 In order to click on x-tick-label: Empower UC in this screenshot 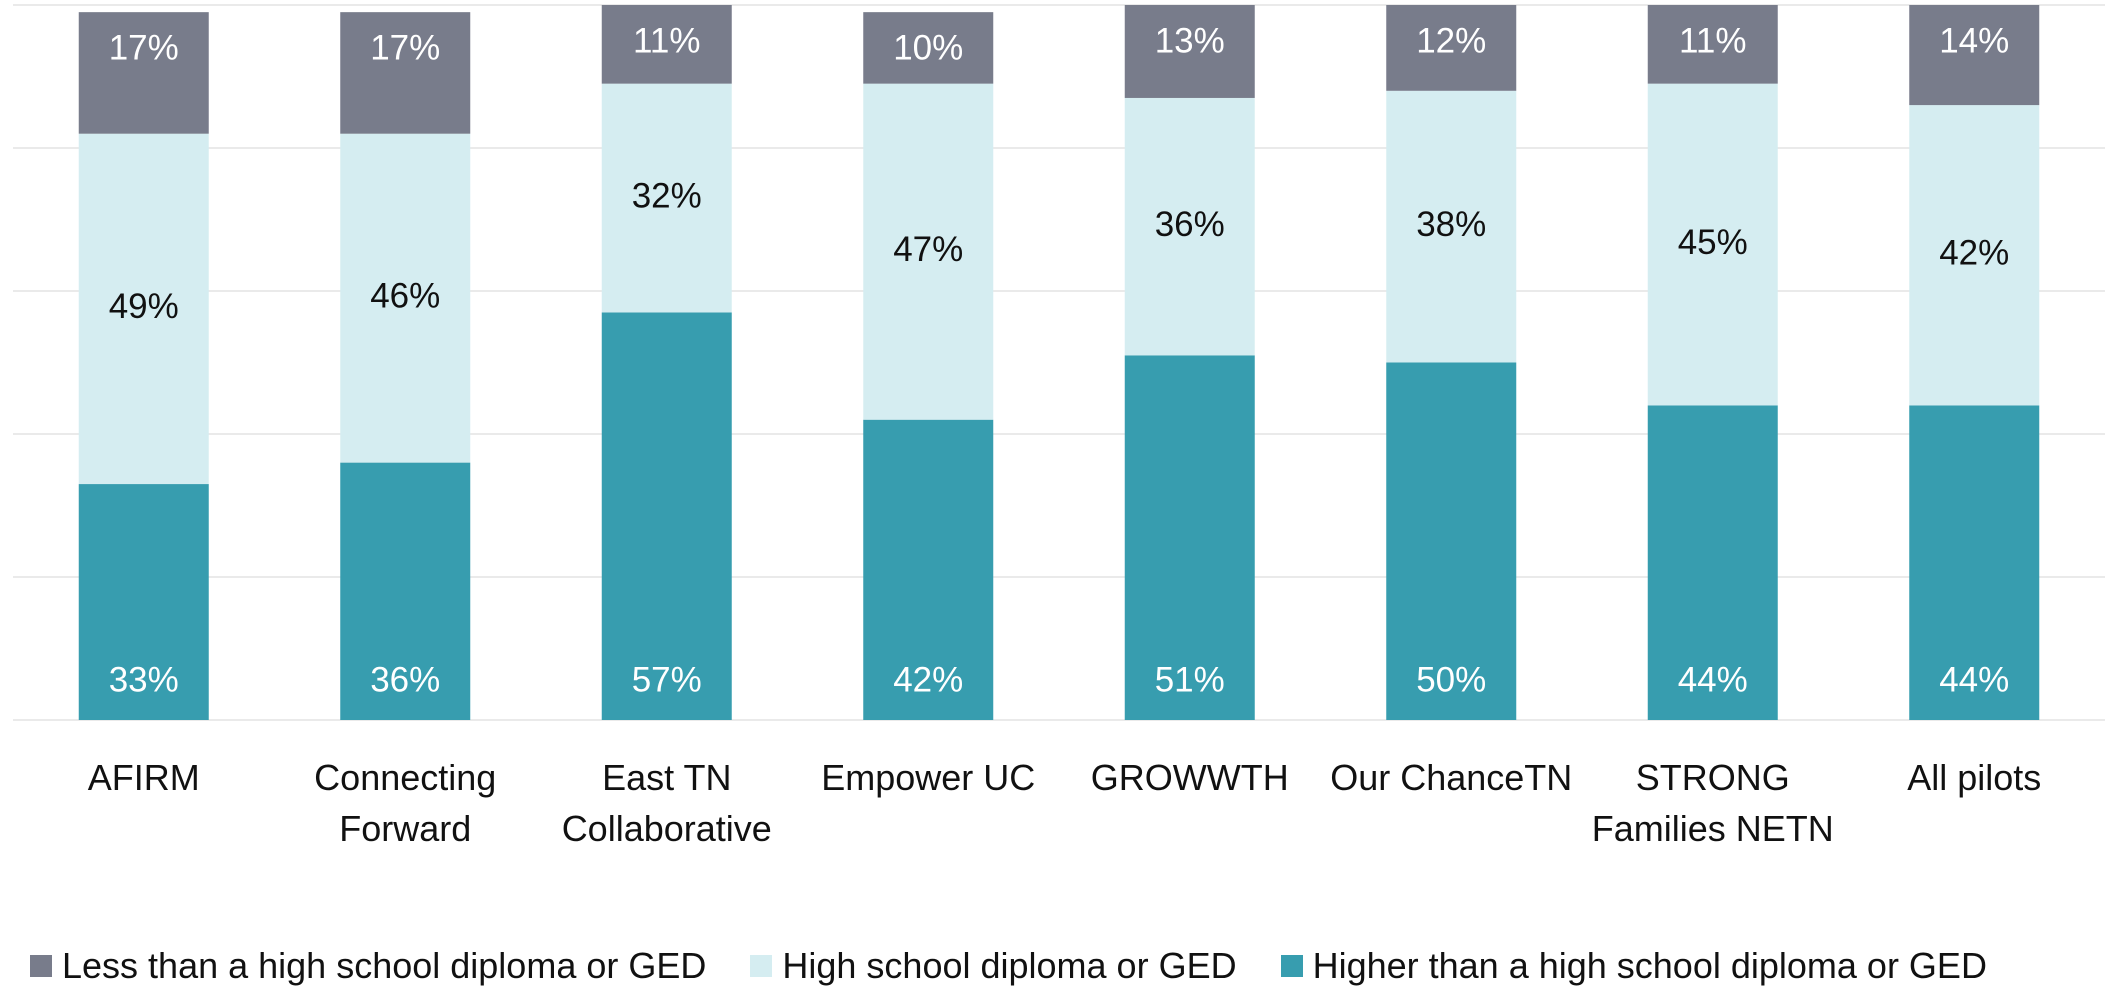, I will do `click(928, 777)`.